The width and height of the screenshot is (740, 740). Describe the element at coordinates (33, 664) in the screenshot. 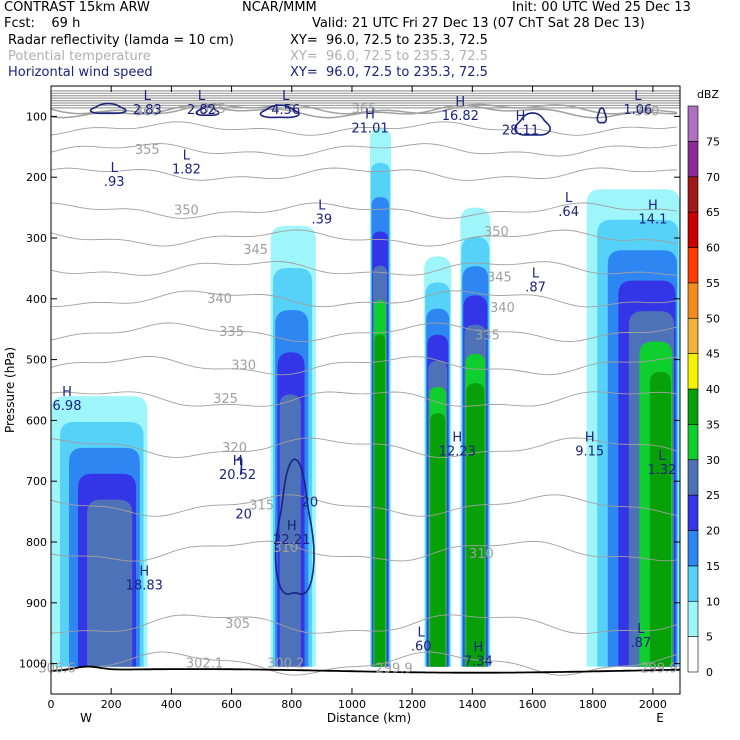

I see `y-tick-label: 1000` at that location.